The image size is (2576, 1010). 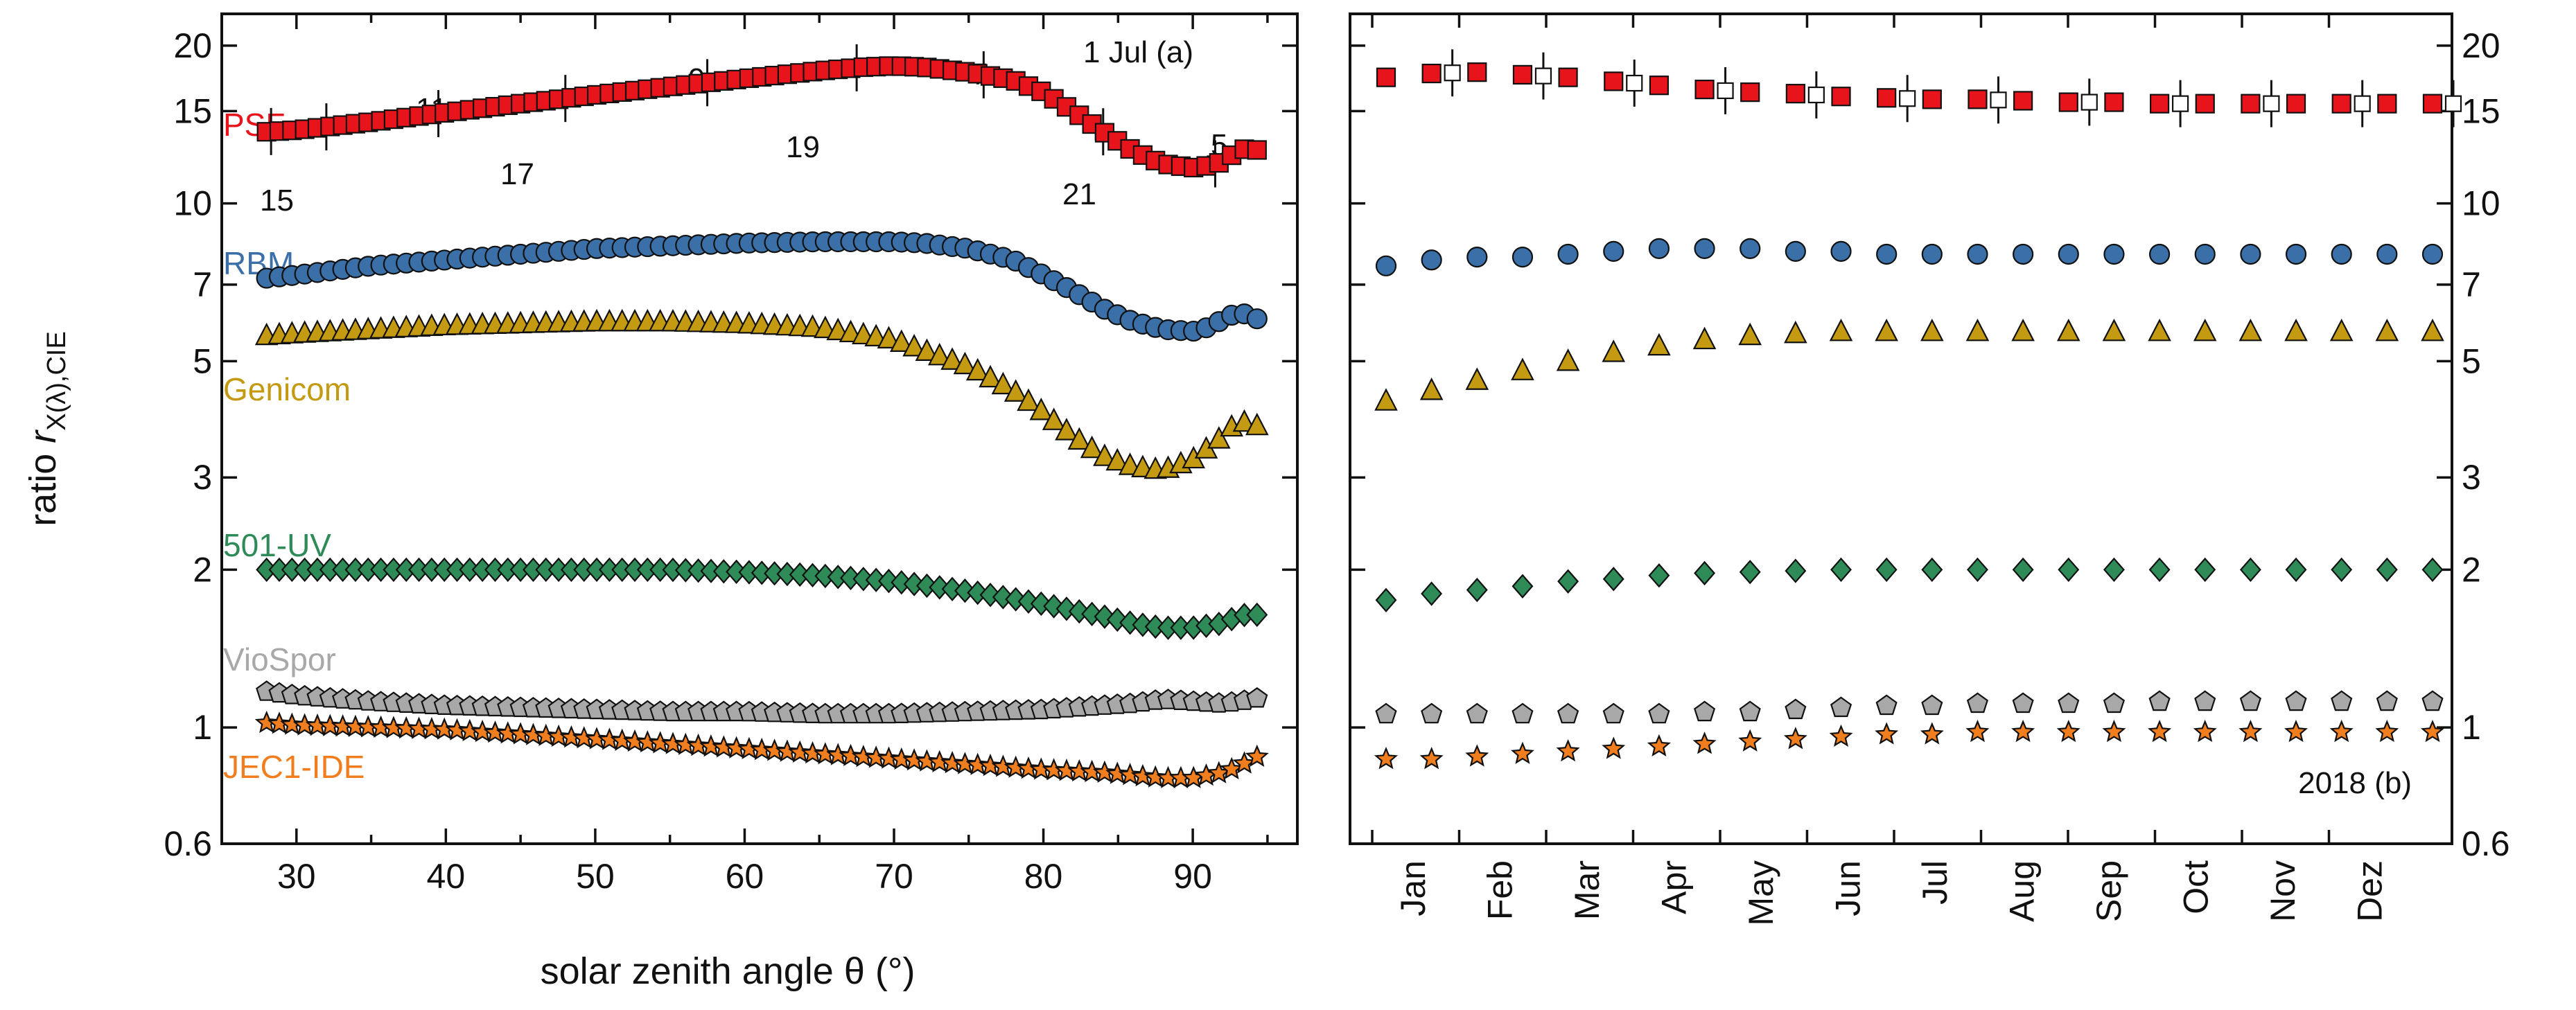 What do you see at coordinates (192, 110) in the screenshot?
I see `y-tick-label-left: 15` at bounding box center [192, 110].